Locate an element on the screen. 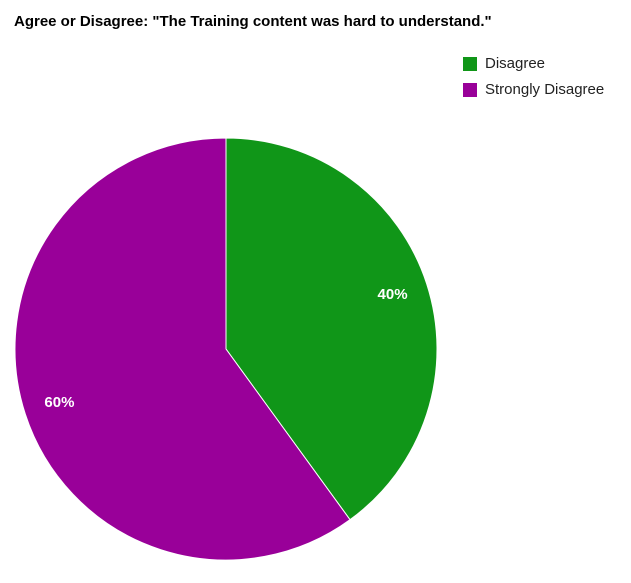 Image resolution: width=631 pixels, height=583 pixels. value-label: 60% is located at coordinates (59, 402).